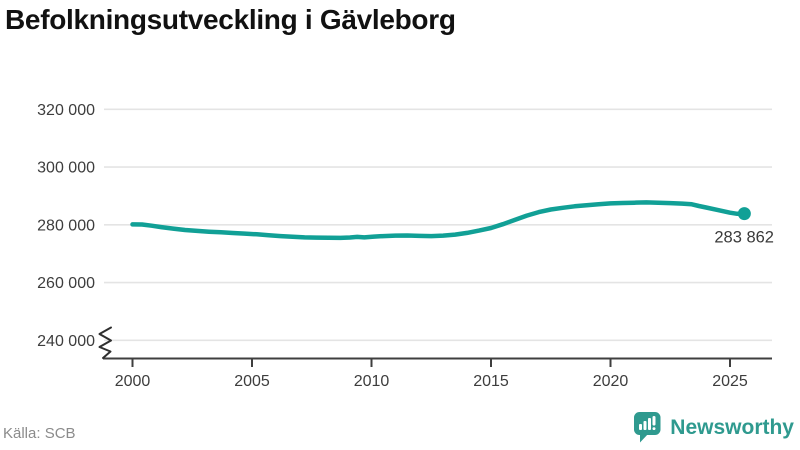 This screenshot has width=800, height=450. Describe the element at coordinates (744, 238) in the screenshot. I see `value-annotation: 283 862` at that location.